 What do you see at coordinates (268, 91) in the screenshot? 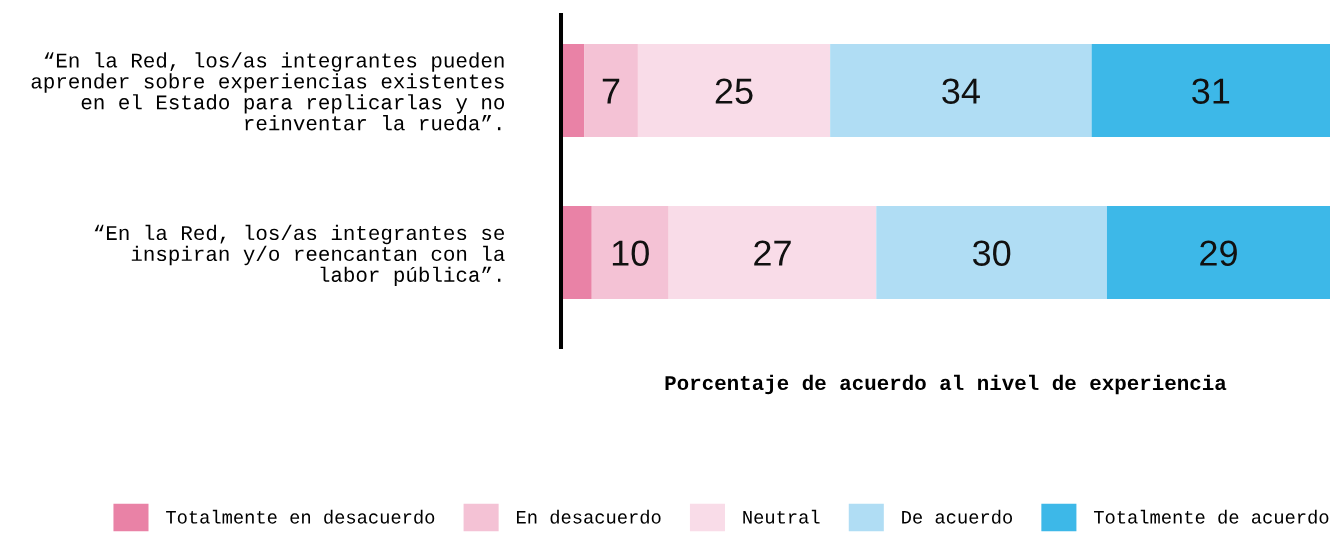
I see `y-tick-label: “En la Red, los/as integrantes pueden aprender sobre experiencias existentes en el Estado para replicarlas y no reinventar la rueda”.` at bounding box center [268, 91].